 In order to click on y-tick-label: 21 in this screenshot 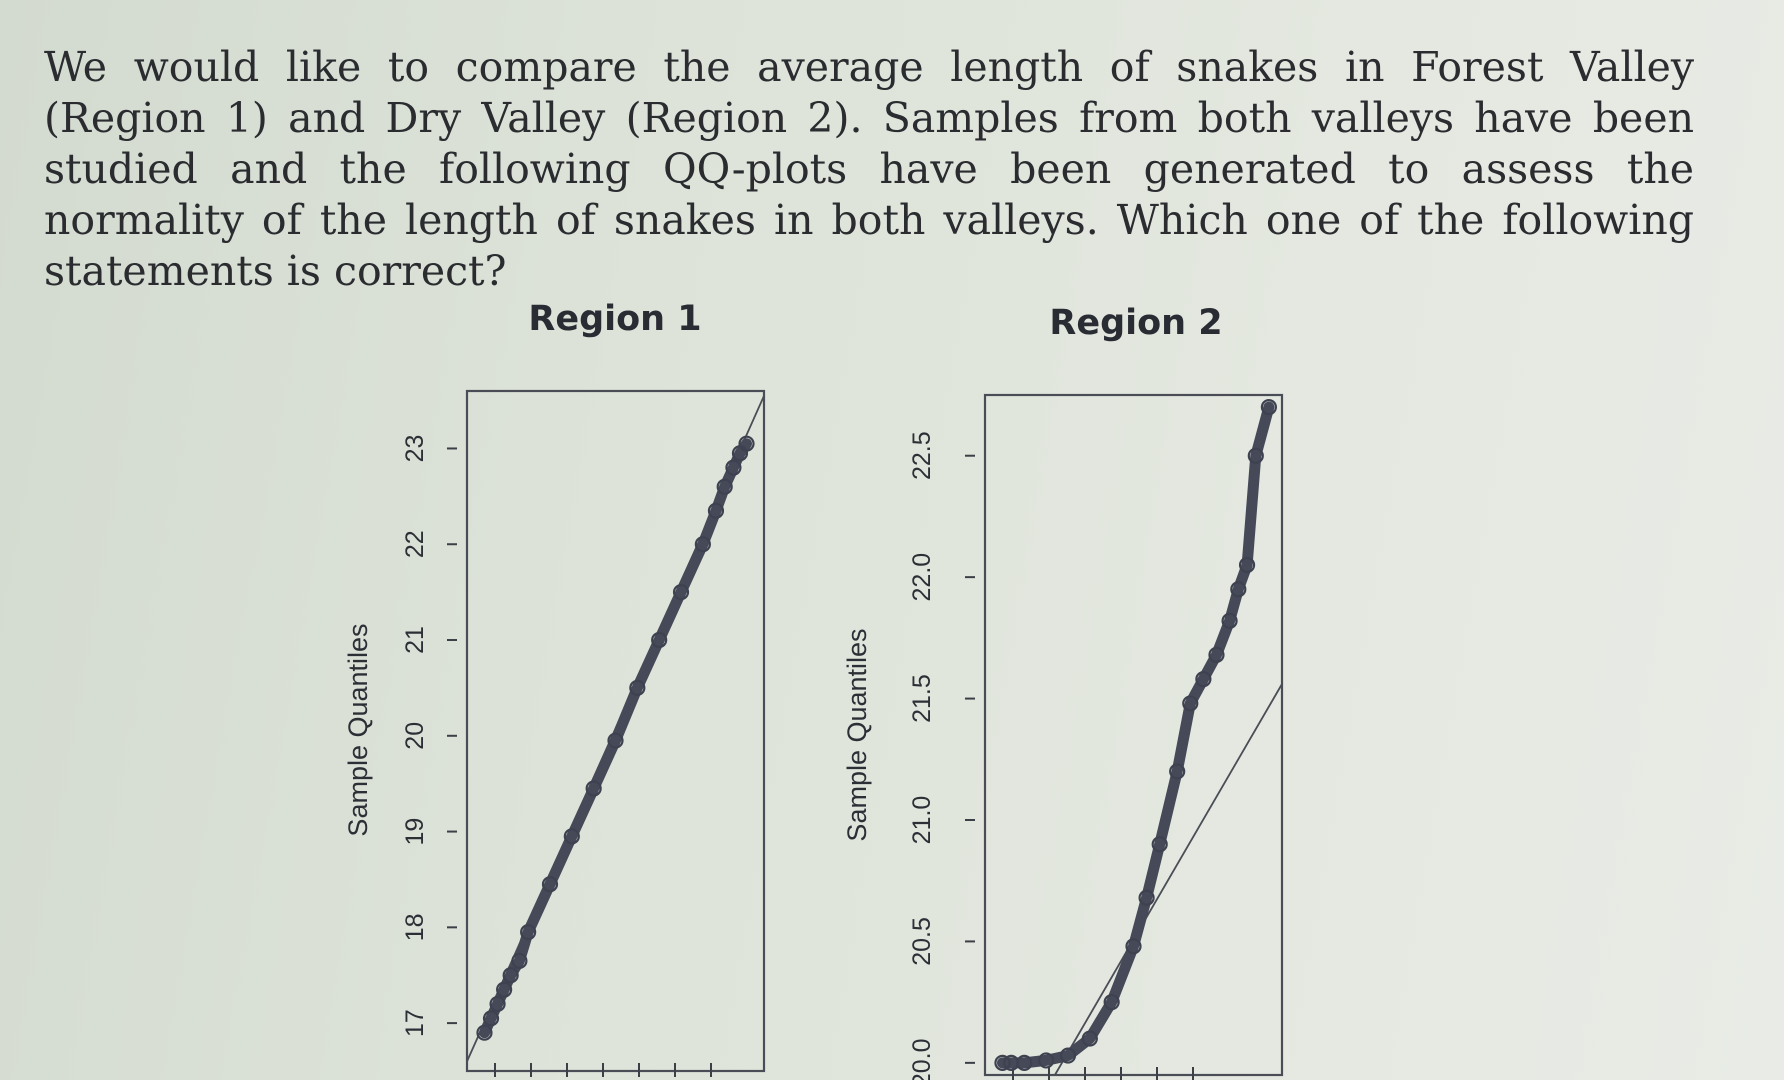, I will do `click(415, 640)`.